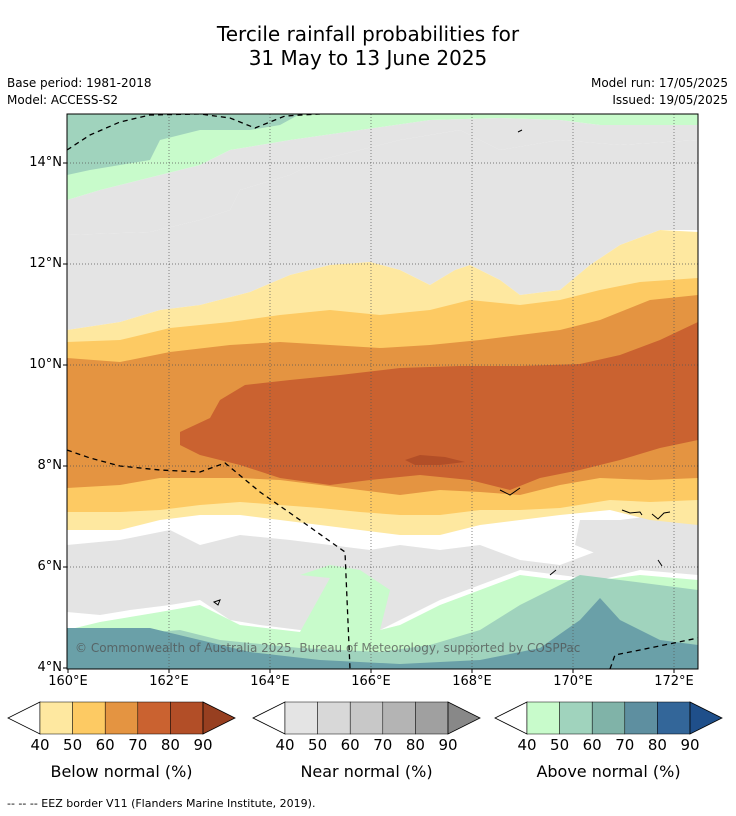 The width and height of the screenshot is (736, 816). I want to click on lat-label-12n: 12°N, so click(45, 263).